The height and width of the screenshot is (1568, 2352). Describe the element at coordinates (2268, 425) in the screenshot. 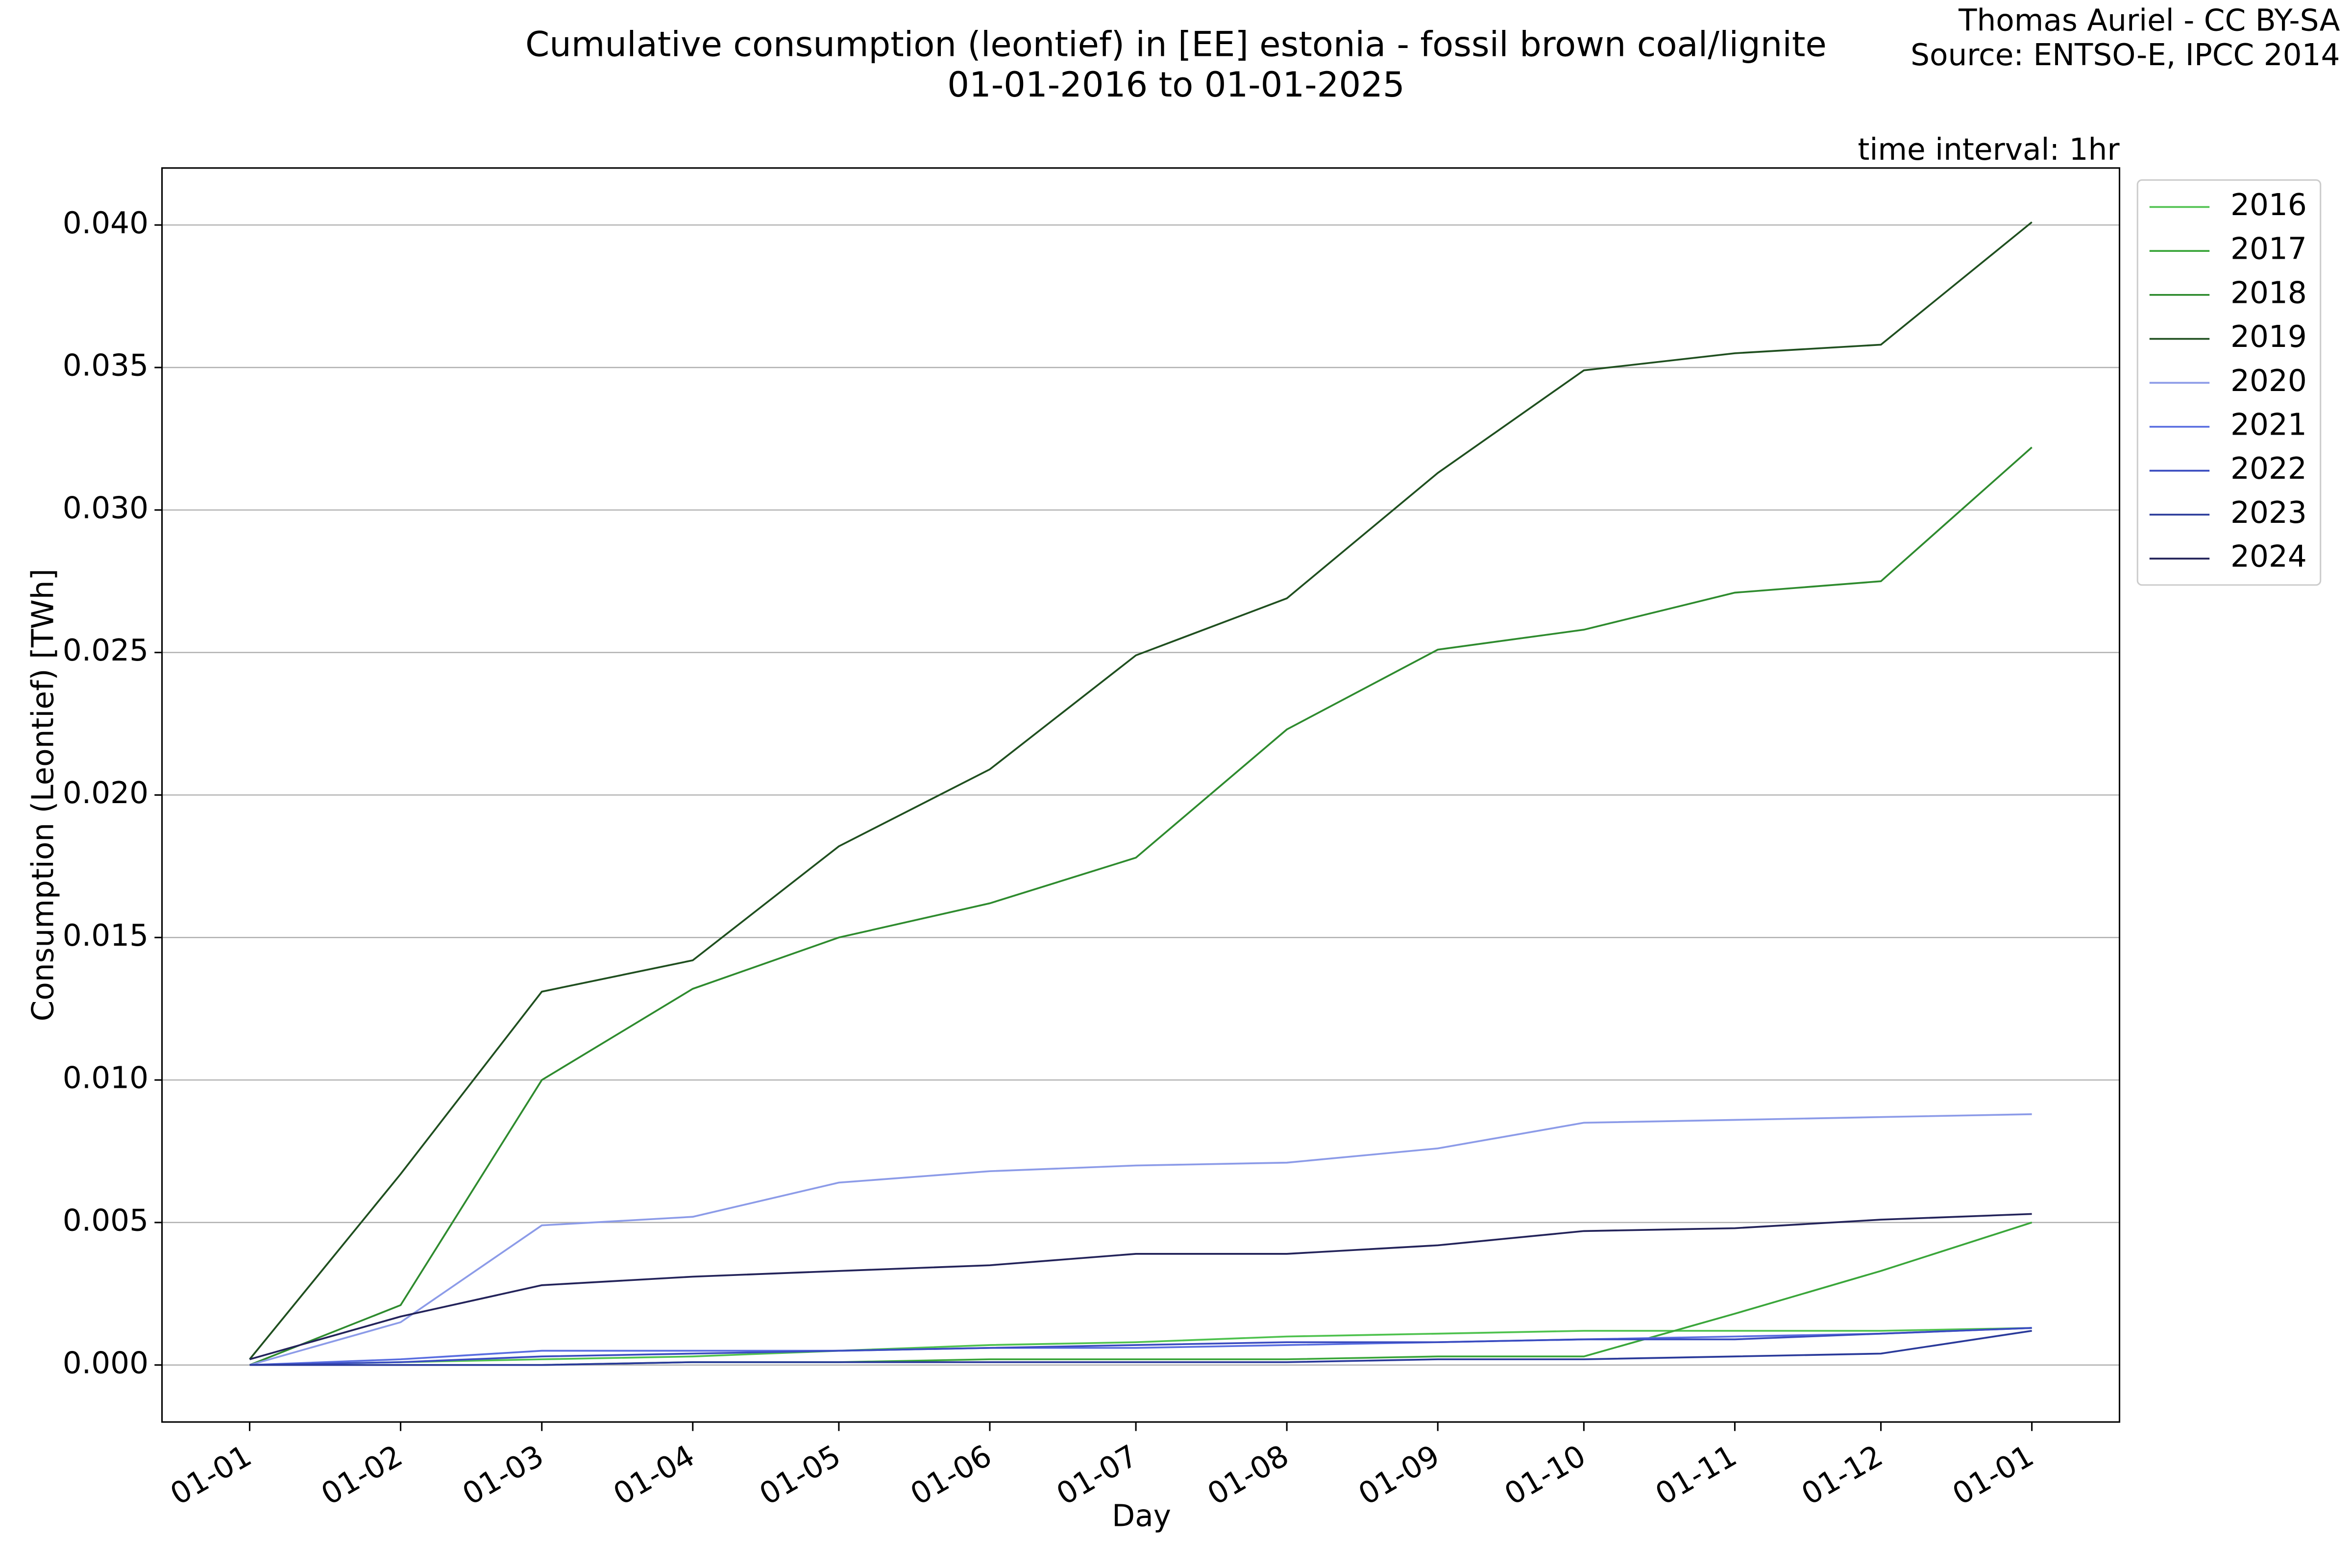

I see `legend-label: 2021` at that location.